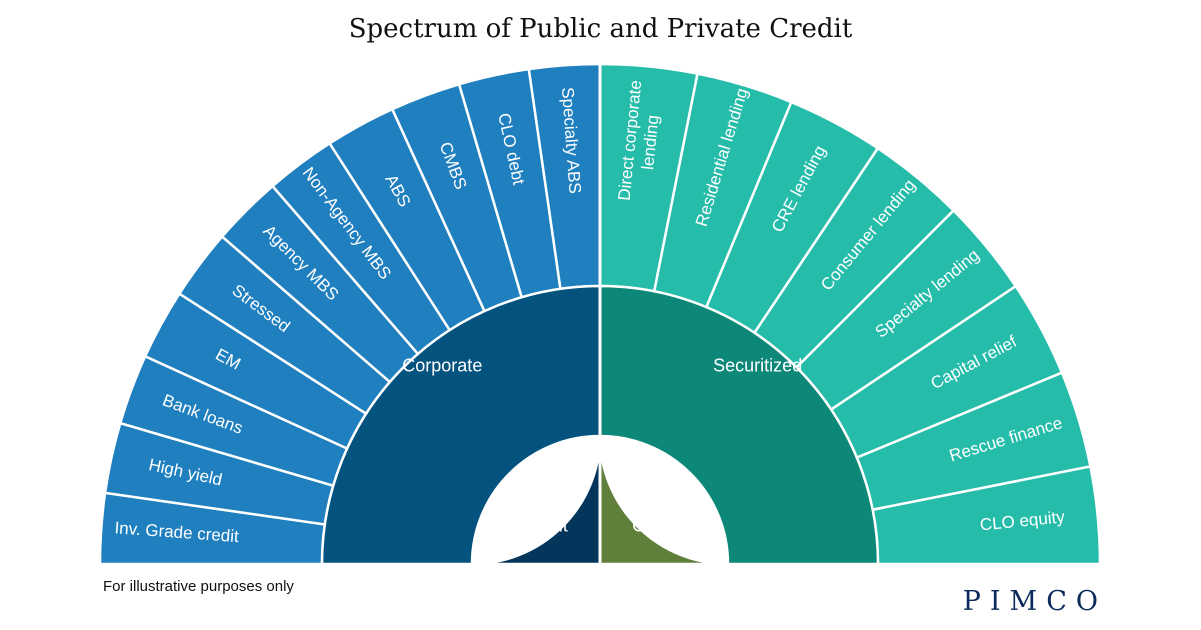 This screenshot has height=630, width=1201. I want to click on footnote: For illustrative purposes only, so click(198, 586).